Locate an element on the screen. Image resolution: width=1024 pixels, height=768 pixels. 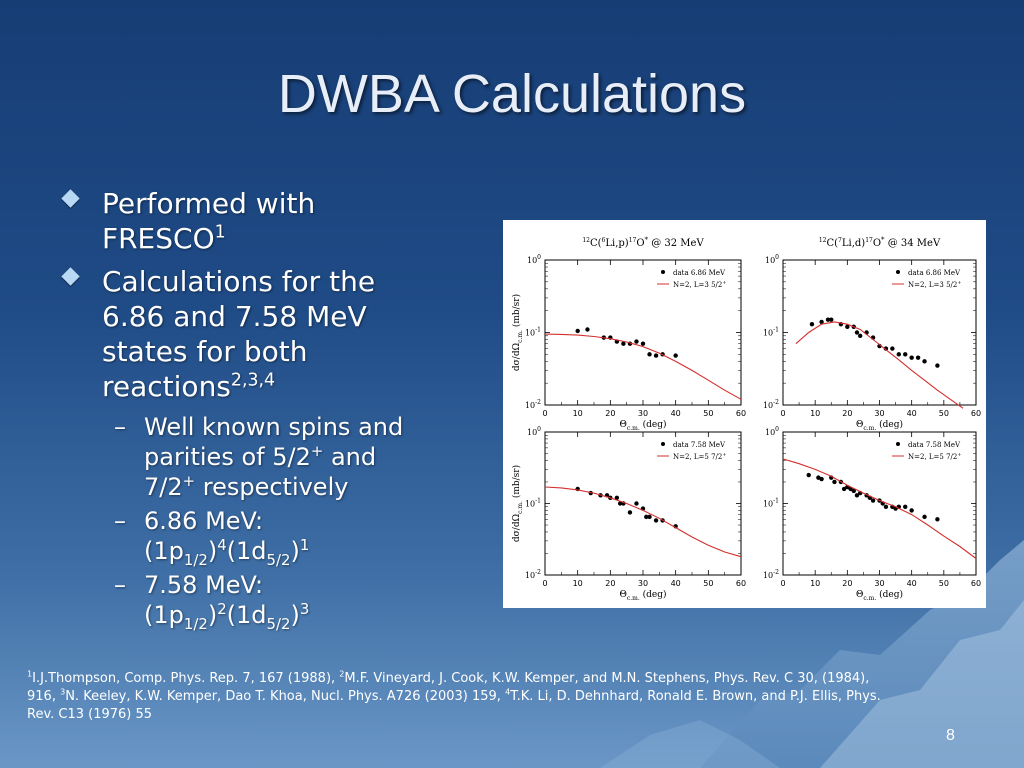
bullet-text: states for both is located at coordinates (205, 351).